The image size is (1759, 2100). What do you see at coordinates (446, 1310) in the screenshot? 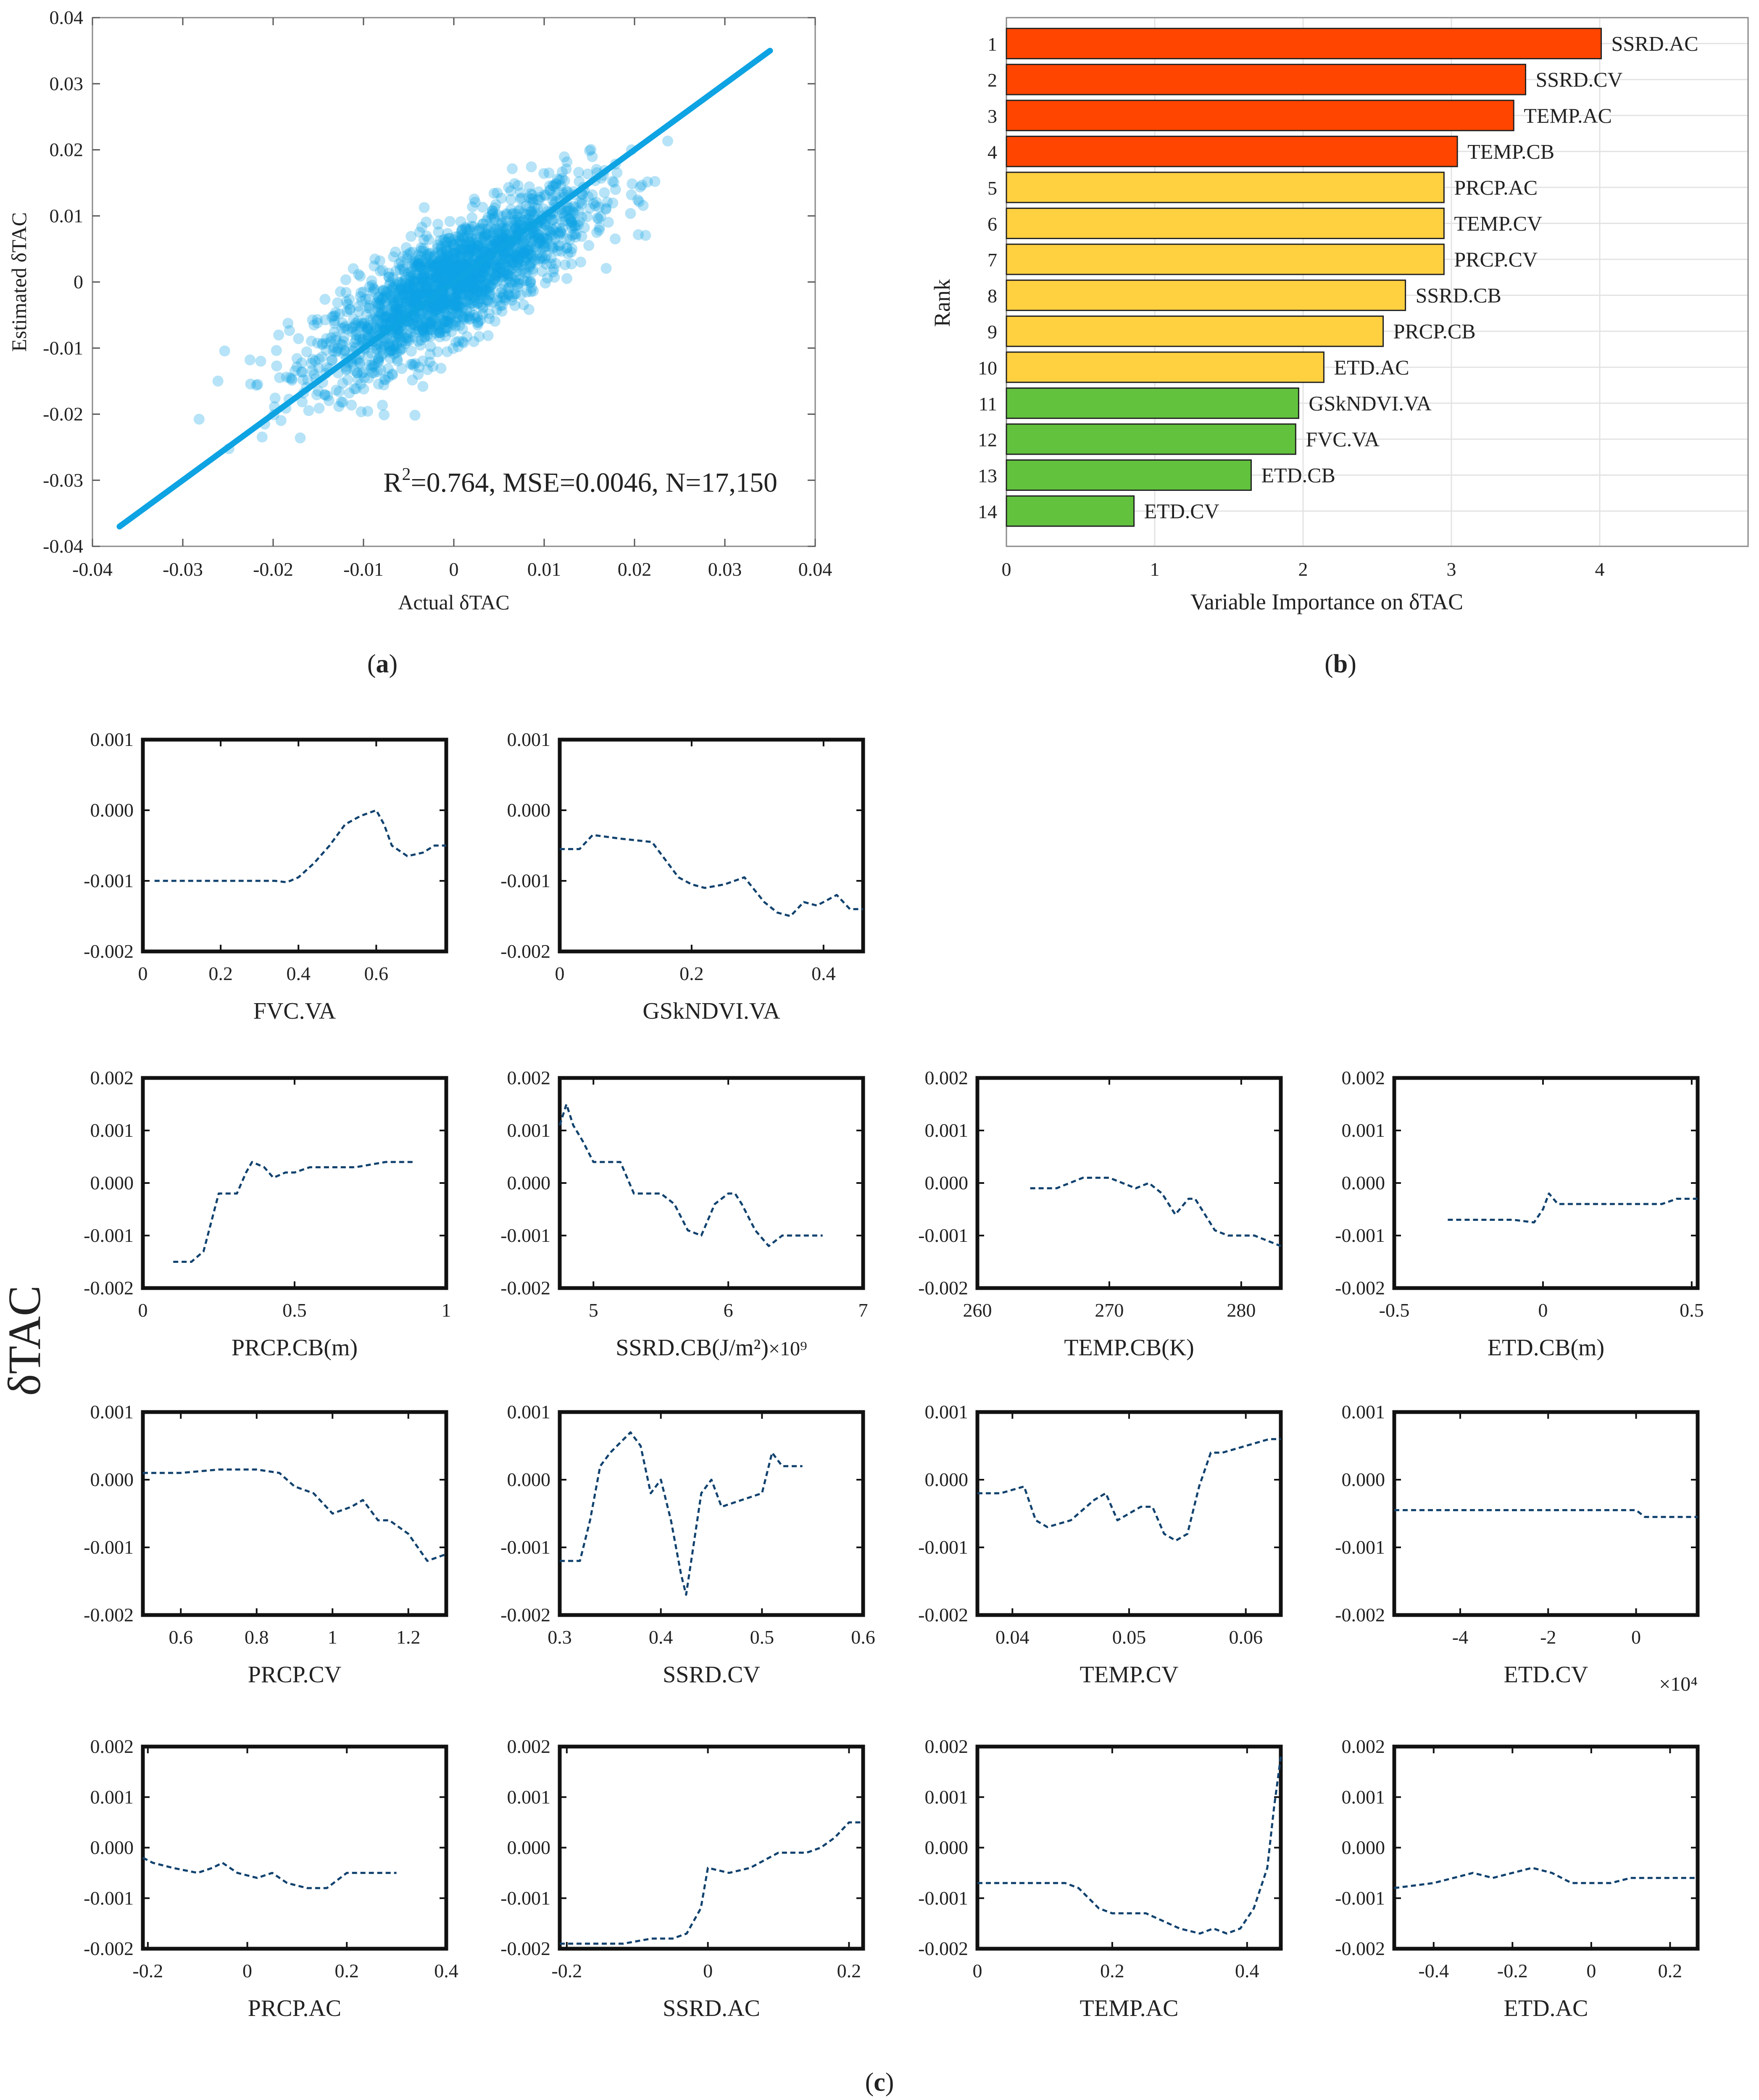
I see `x-tick-label: 1` at bounding box center [446, 1310].